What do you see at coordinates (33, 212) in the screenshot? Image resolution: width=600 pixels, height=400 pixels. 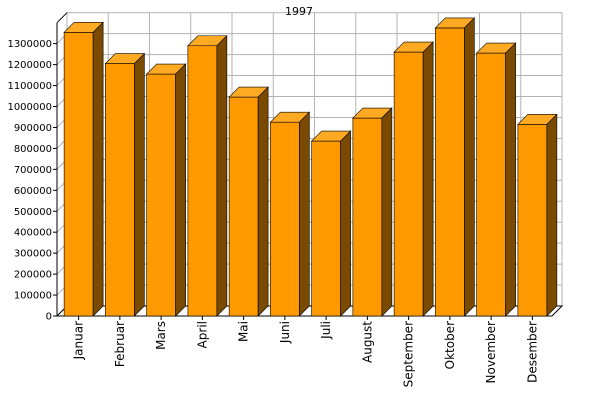 I see `y-tick-label: 500000` at bounding box center [33, 212].